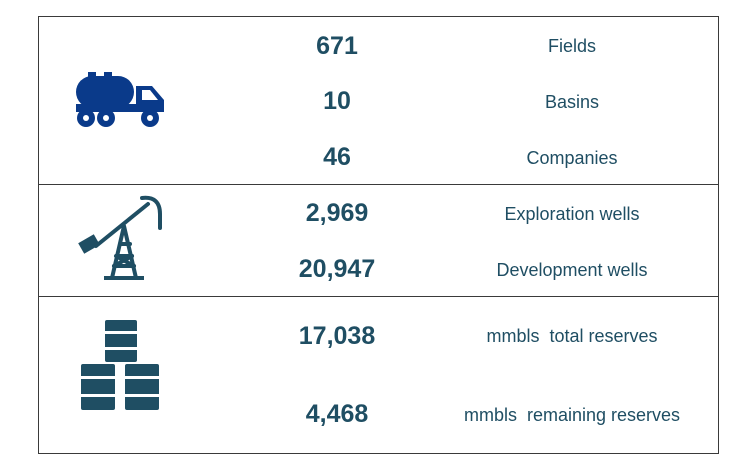 The width and height of the screenshot is (755, 475). Describe the element at coordinates (337, 269) in the screenshot. I see `stat-value-development-wells: 20,947` at that location.